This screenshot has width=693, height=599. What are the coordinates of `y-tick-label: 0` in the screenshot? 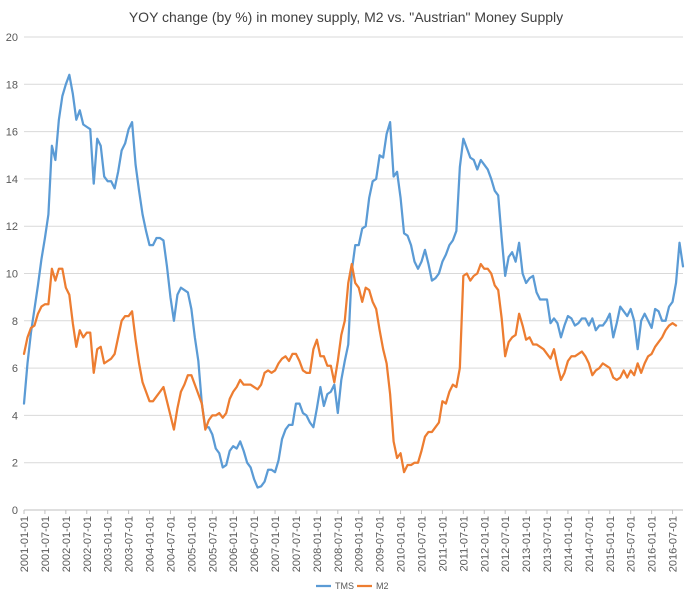 It's located at (15, 511).